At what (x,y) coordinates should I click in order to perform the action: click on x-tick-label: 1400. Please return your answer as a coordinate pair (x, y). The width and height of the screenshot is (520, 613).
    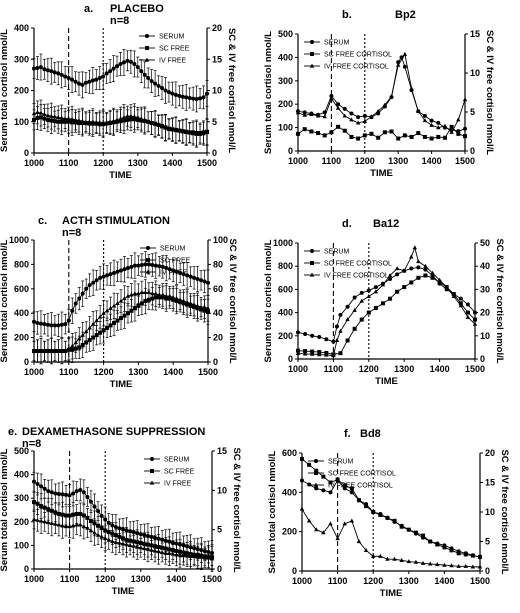
    Looking at the image, I should click on (172, 163).